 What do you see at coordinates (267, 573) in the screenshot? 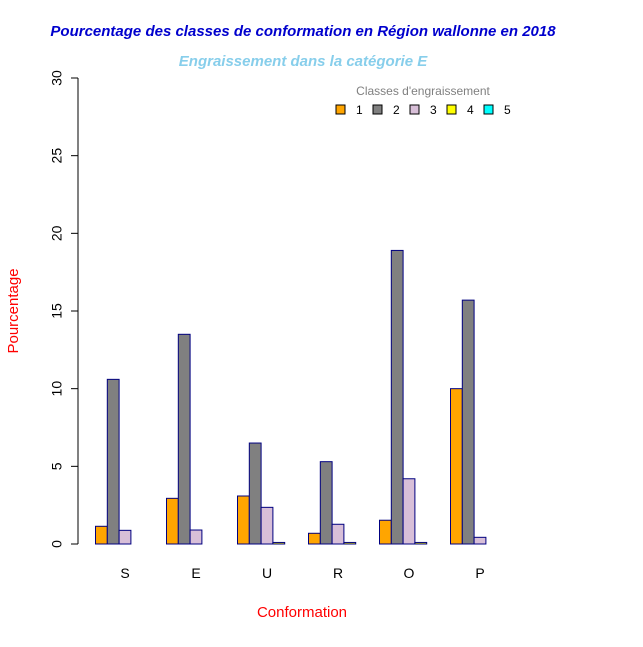
I see `x-tick-label: U` at bounding box center [267, 573].